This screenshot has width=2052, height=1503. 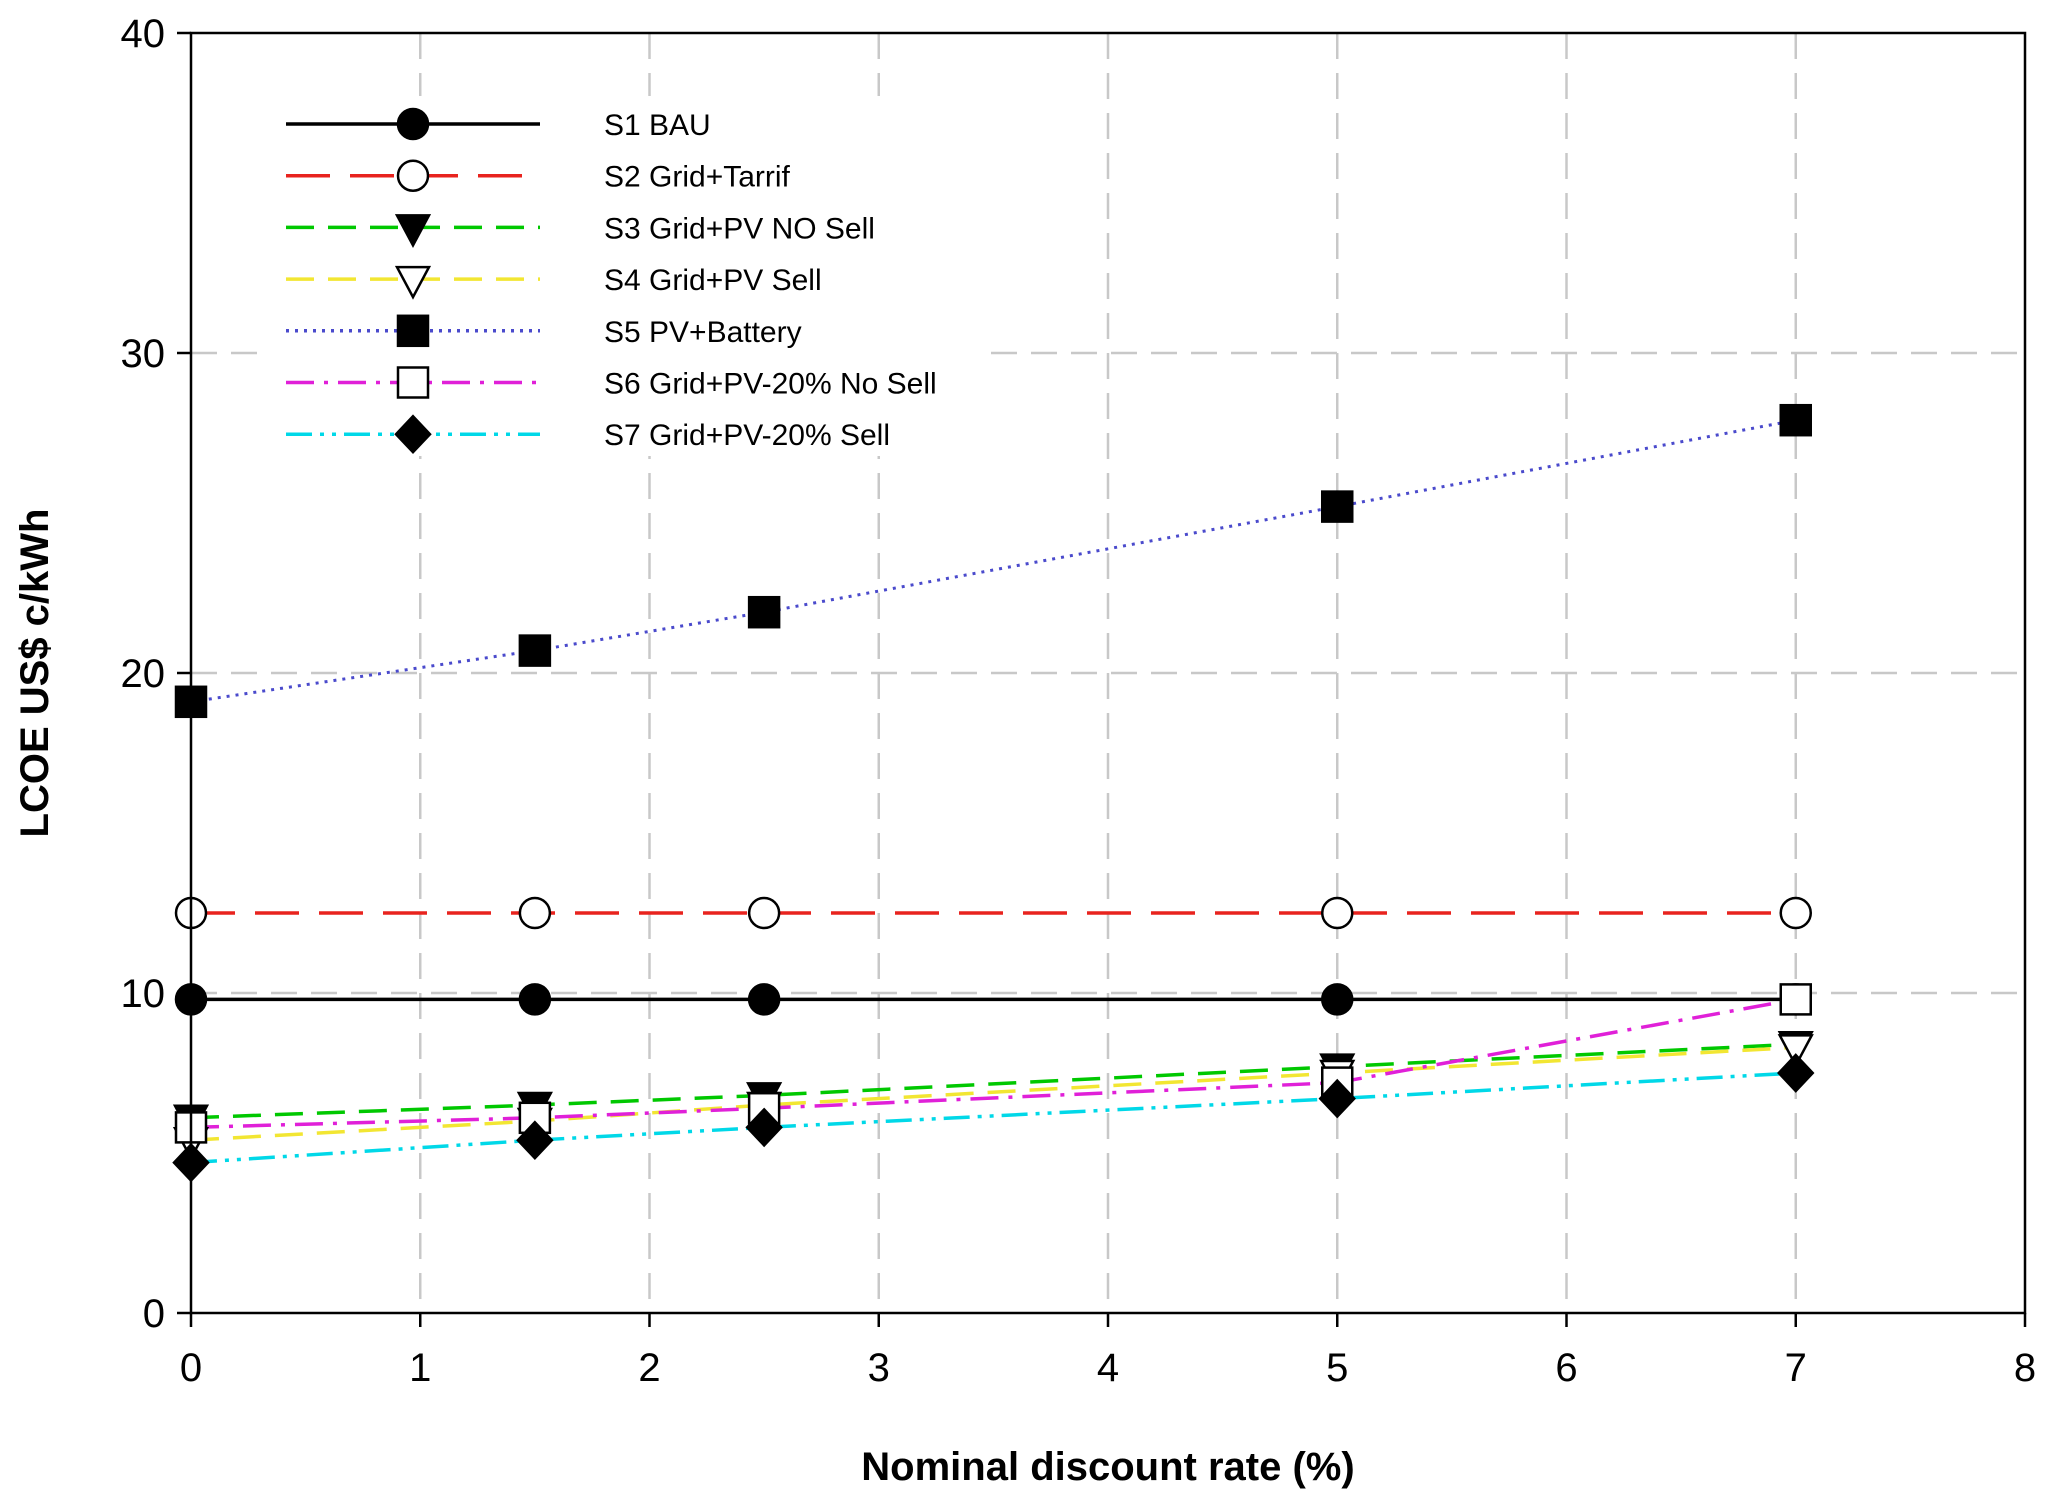 I want to click on series-line-s5-pv-battery, so click(x=993, y=561).